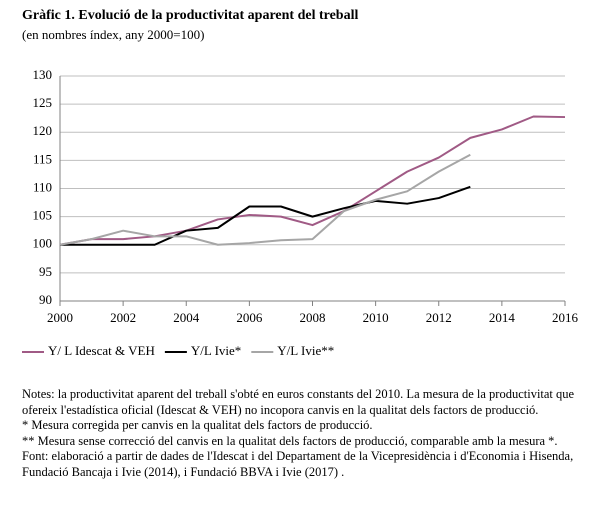 This screenshot has height=517, width=600. Describe the element at coordinates (313, 317) in the screenshot. I see `x-tick-label: 2008` at that location.